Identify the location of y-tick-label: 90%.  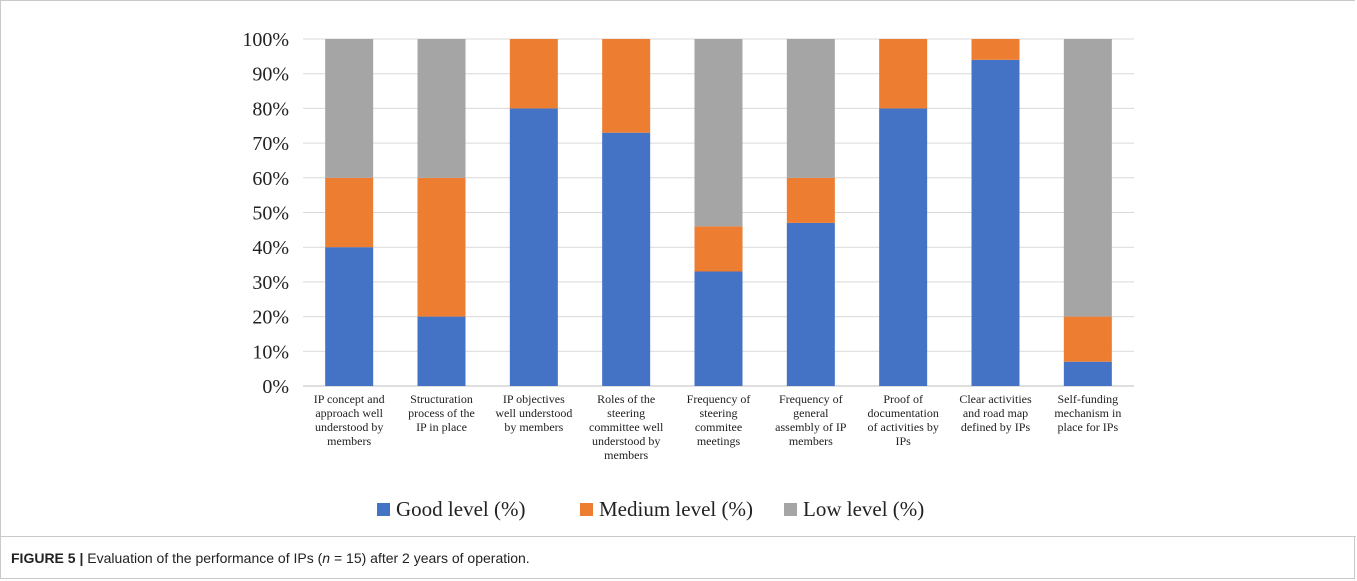
(270, 75).